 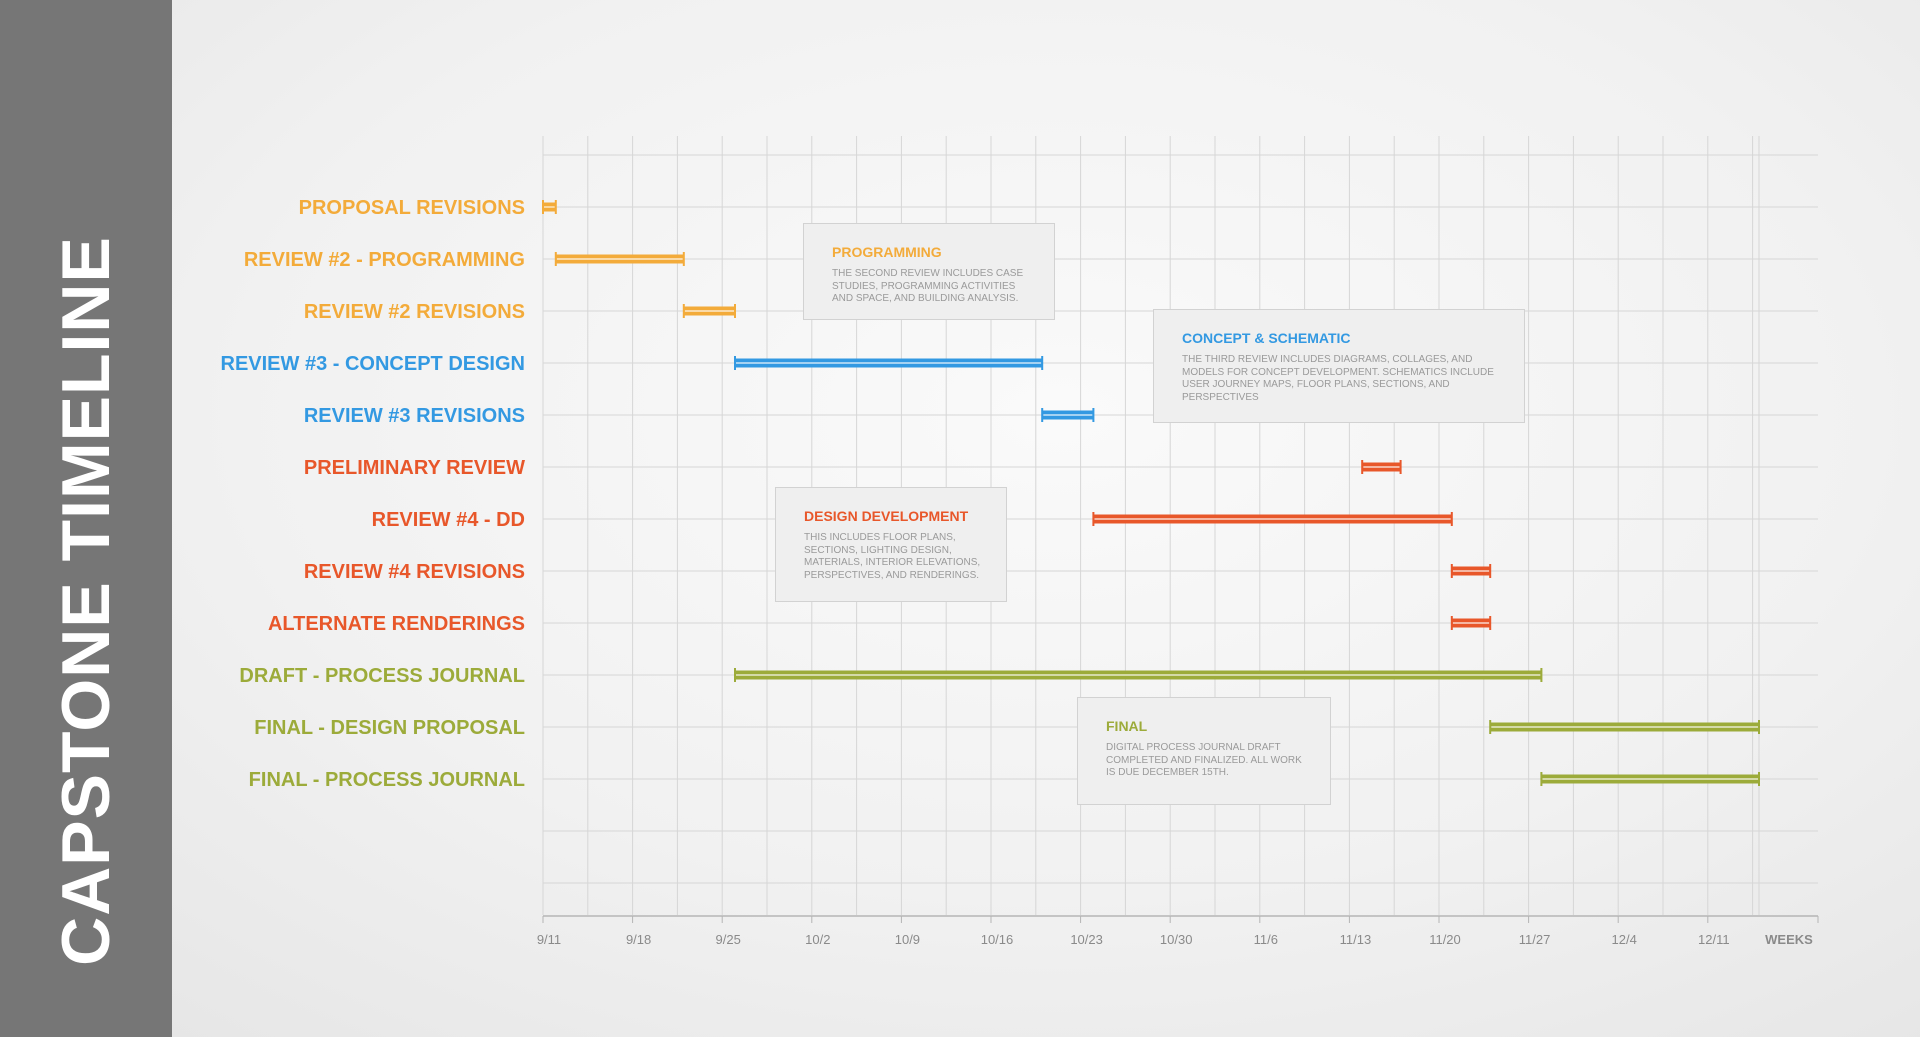 I want to click on x-tick-label: 12/11, so click(x=1714, y=939).